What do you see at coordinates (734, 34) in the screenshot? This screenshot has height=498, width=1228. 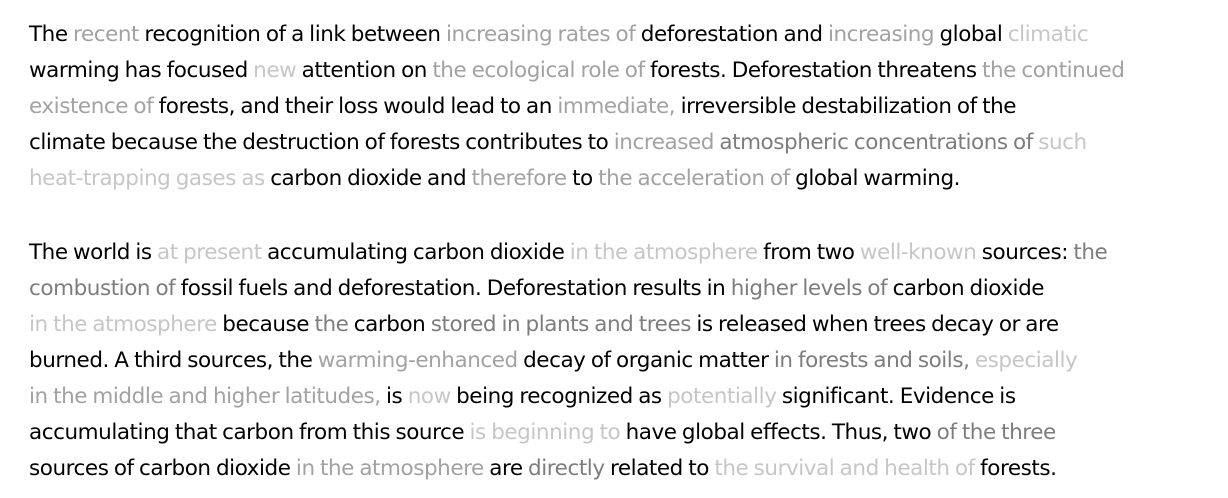 I see `text-segment: deforestation and` at bounding box center [734, 34].